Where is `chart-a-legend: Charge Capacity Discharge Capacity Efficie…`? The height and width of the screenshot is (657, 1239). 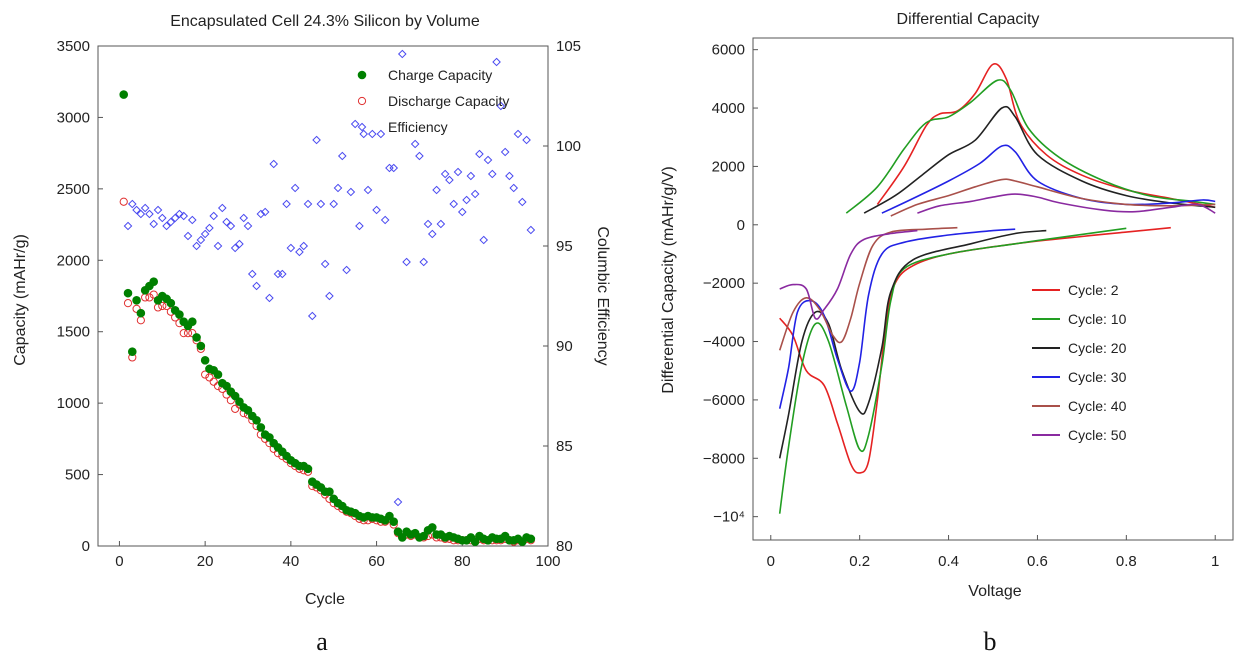 chart-a-legend: Charge Capacity Discharge Capacity Efficie… is located at coordinates (433, 101).